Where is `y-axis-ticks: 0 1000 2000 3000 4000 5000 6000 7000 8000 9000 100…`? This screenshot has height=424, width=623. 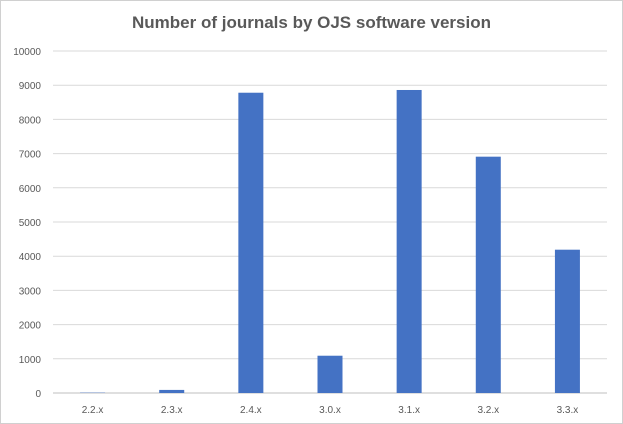 y-axis-ticks: 0 1000 2000 3000 4000 5000 6000 7000 8000 9000 100… is located at coordinates (27, 223).